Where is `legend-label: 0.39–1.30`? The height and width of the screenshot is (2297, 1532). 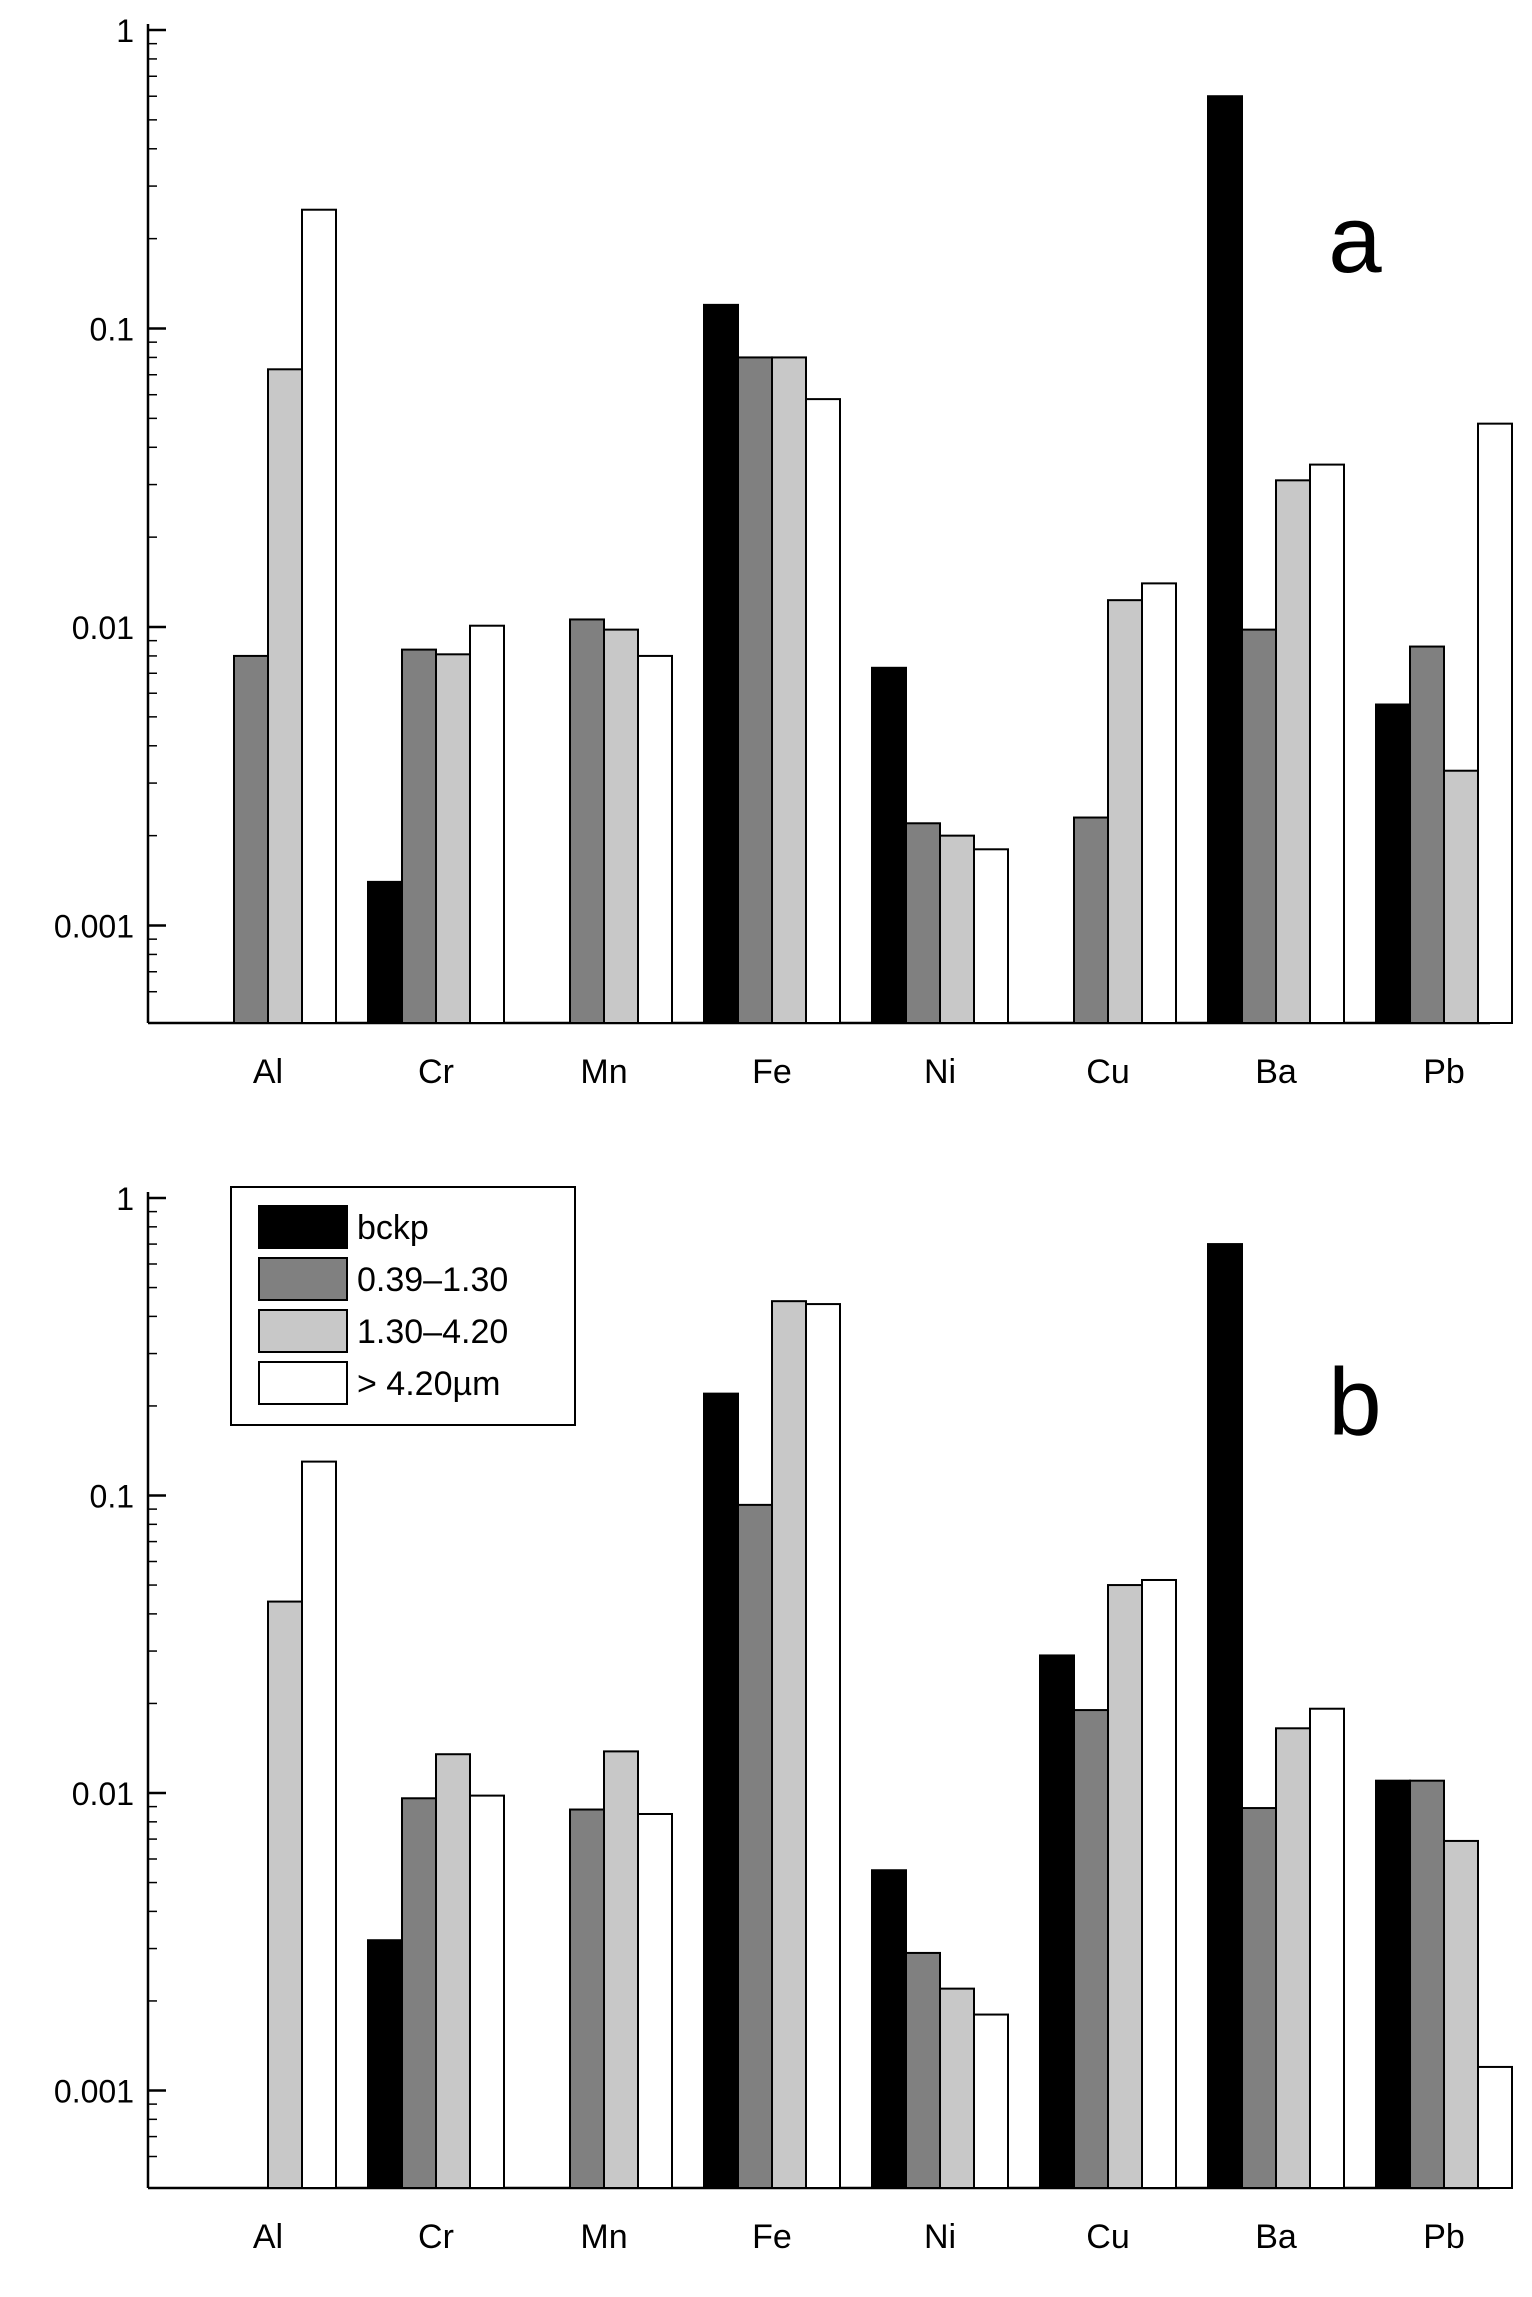 legend-label: 0.39–1.30 is located at coordinates (432, 1280).